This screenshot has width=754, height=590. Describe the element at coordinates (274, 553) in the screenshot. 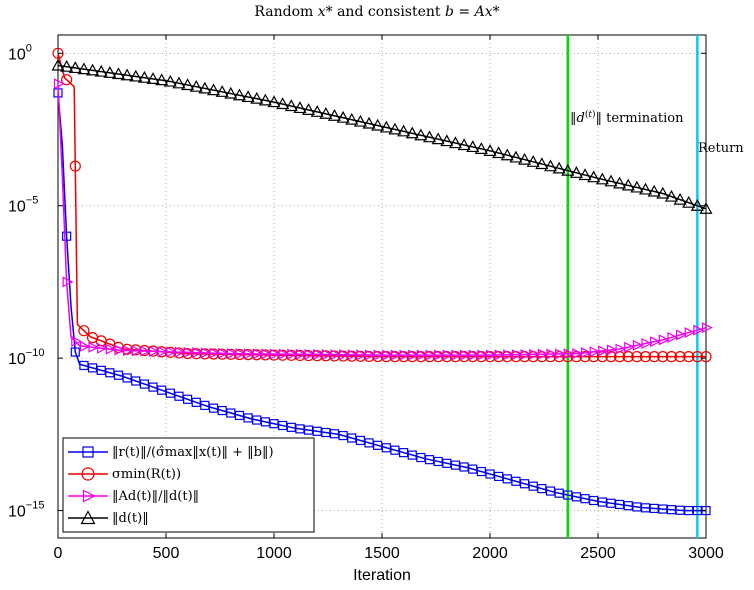

I see `x-tick-label: 1000` at that location.